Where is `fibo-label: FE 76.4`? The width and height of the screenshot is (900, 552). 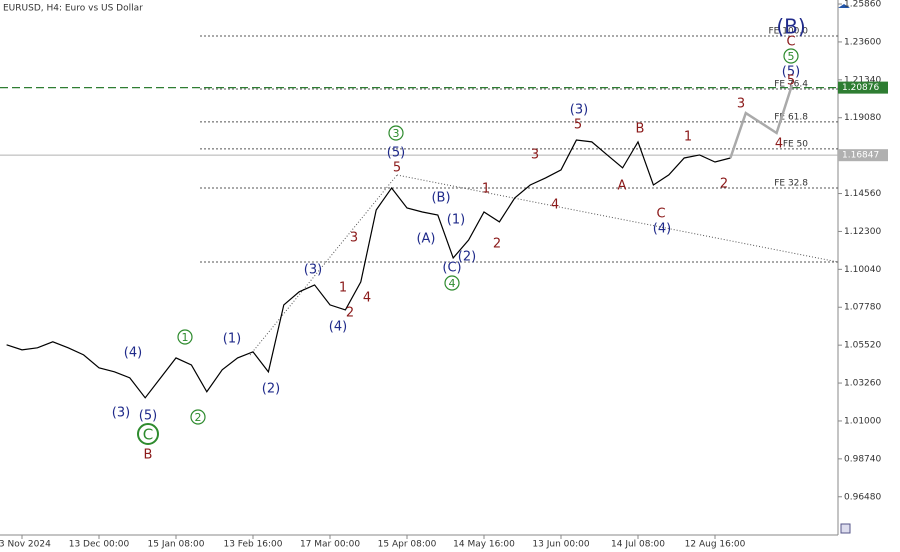
fibo-label: FE 76.4 is located at coordinates (791, 85).